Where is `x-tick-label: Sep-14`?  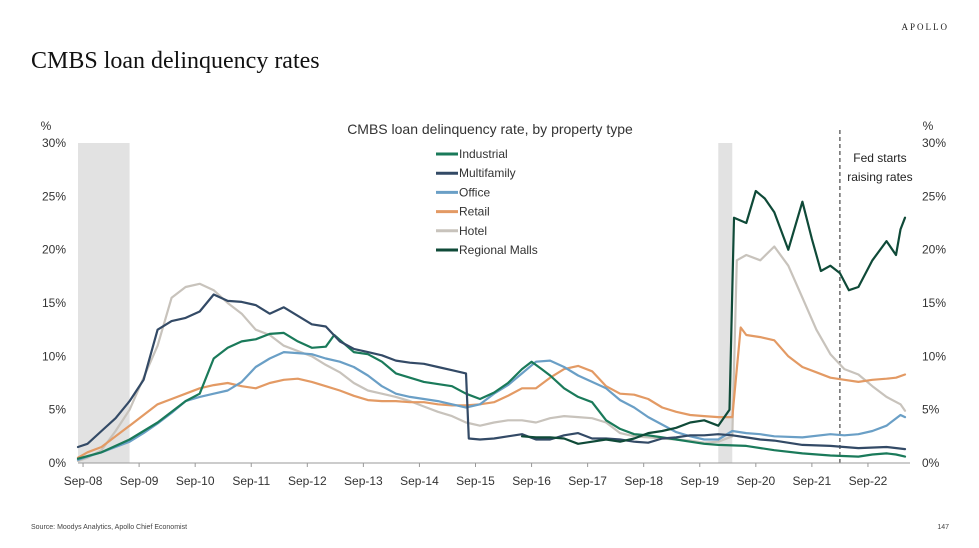 x-tick-label: Sep-14 is located at coordinates (419, 481).